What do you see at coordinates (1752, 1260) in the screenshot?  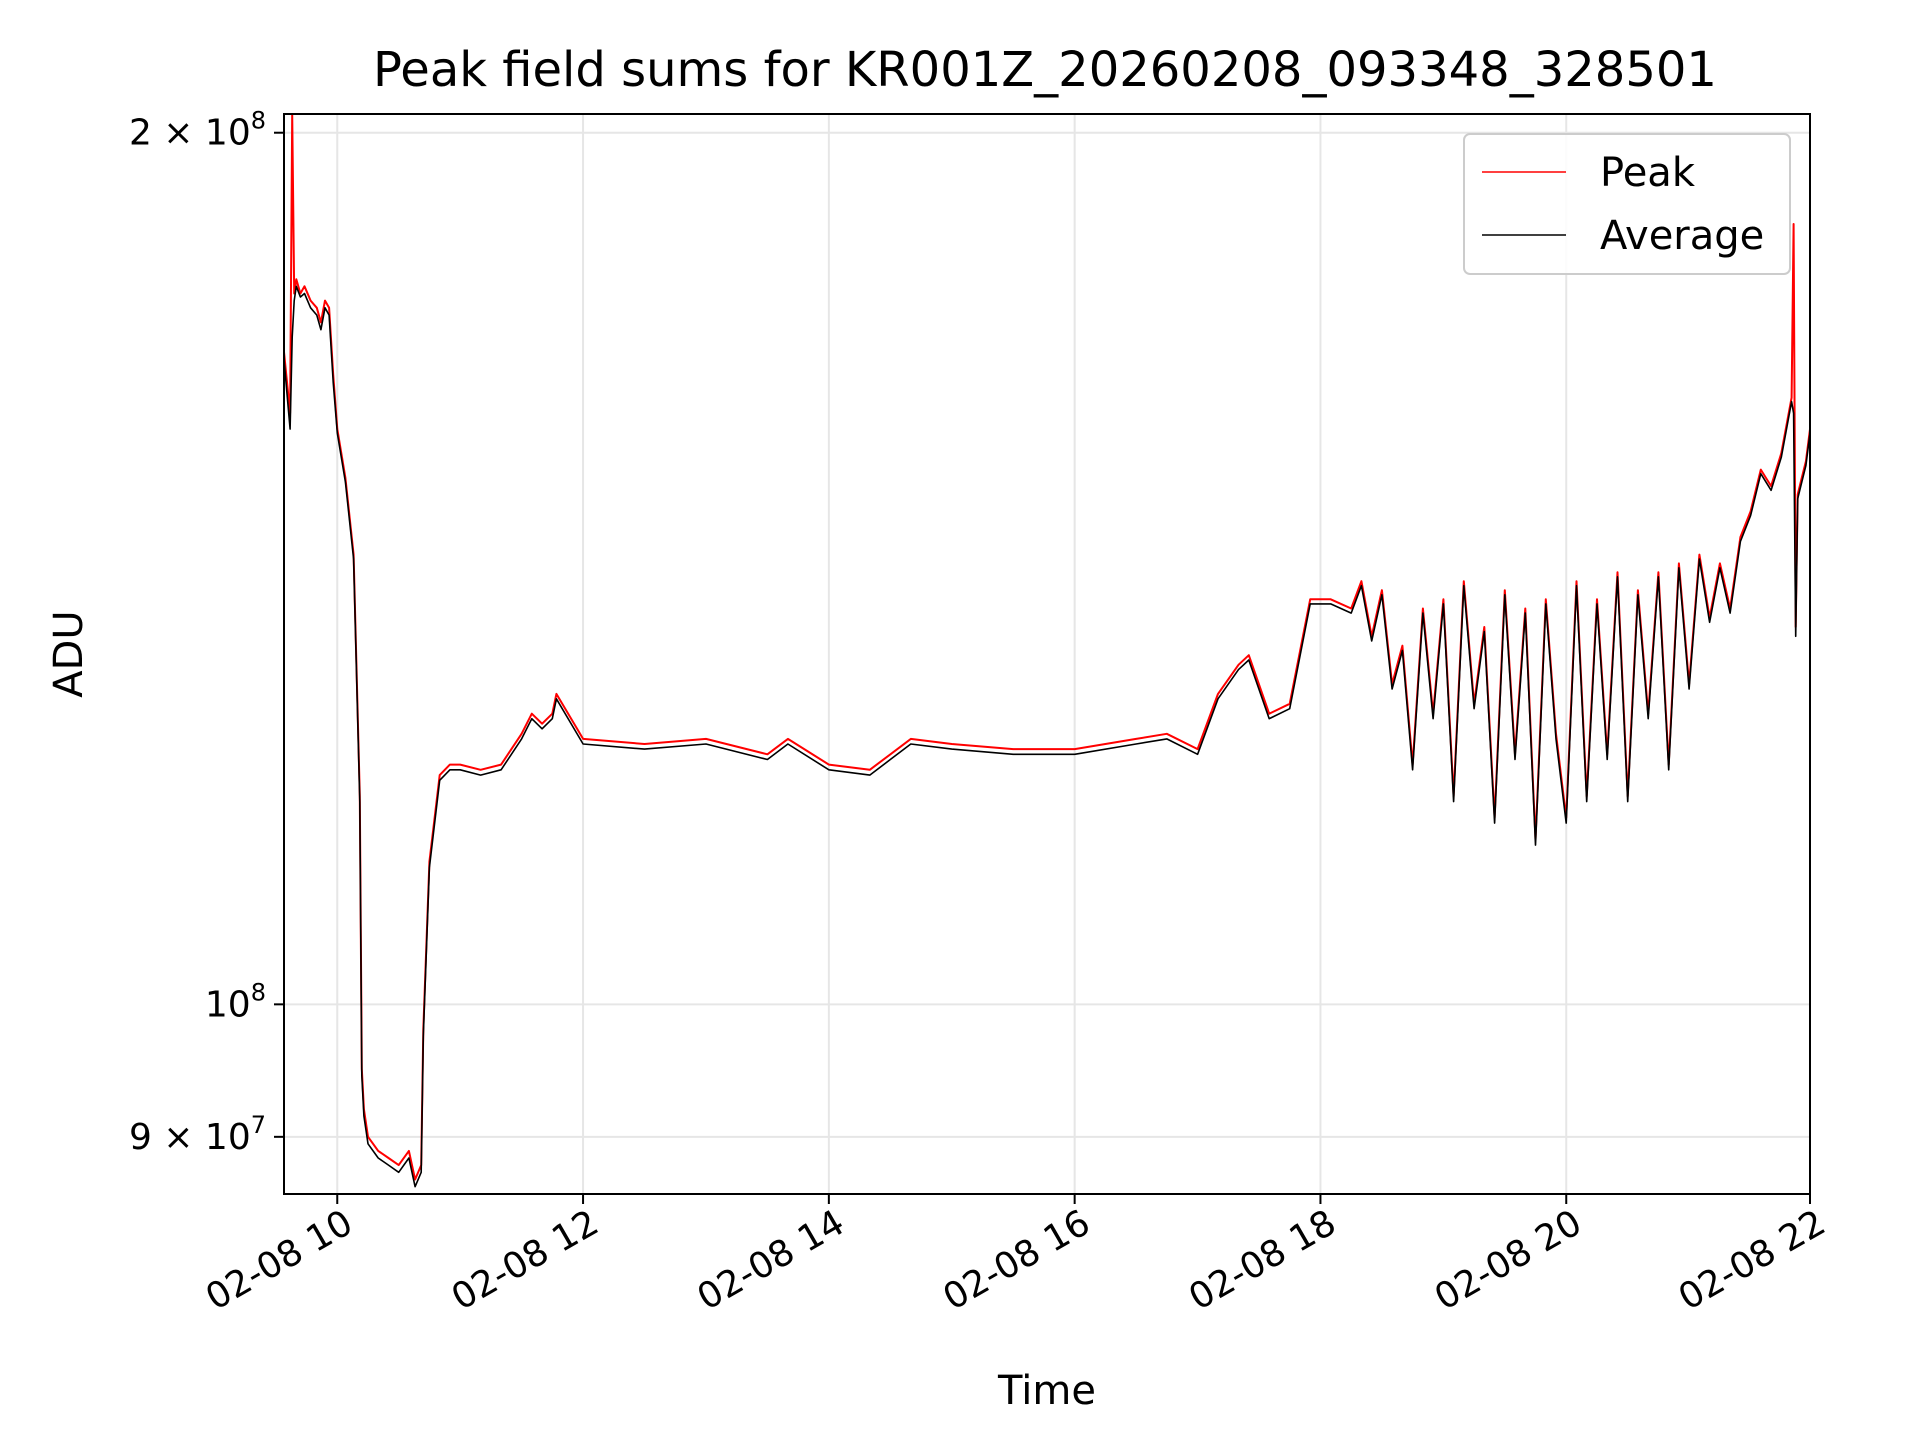 I see `x-tick-label: 02-08 22` at bounding box center [1752, 1260].